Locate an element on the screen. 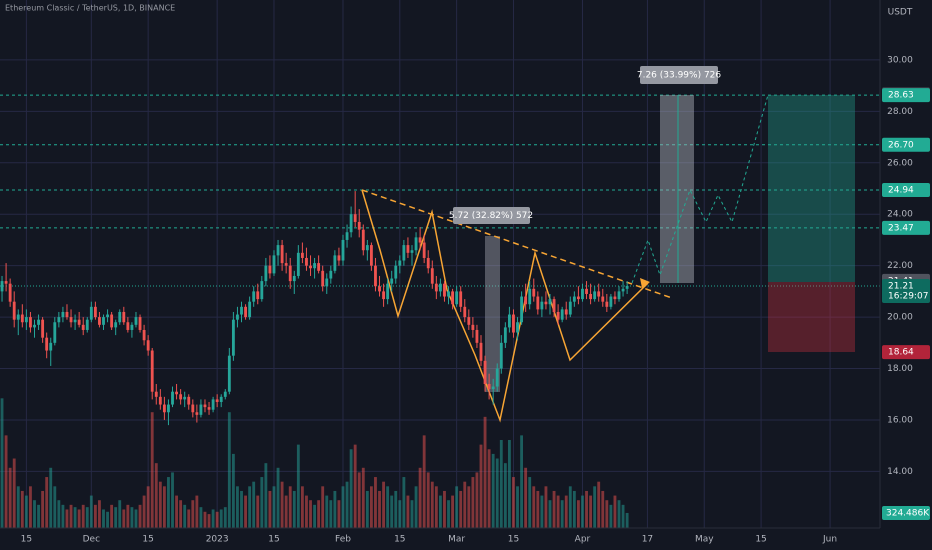 Image resolution: width=932 pixels, height=550 pixels. x-tick-label: Jun is located at coordinates (829, 540).